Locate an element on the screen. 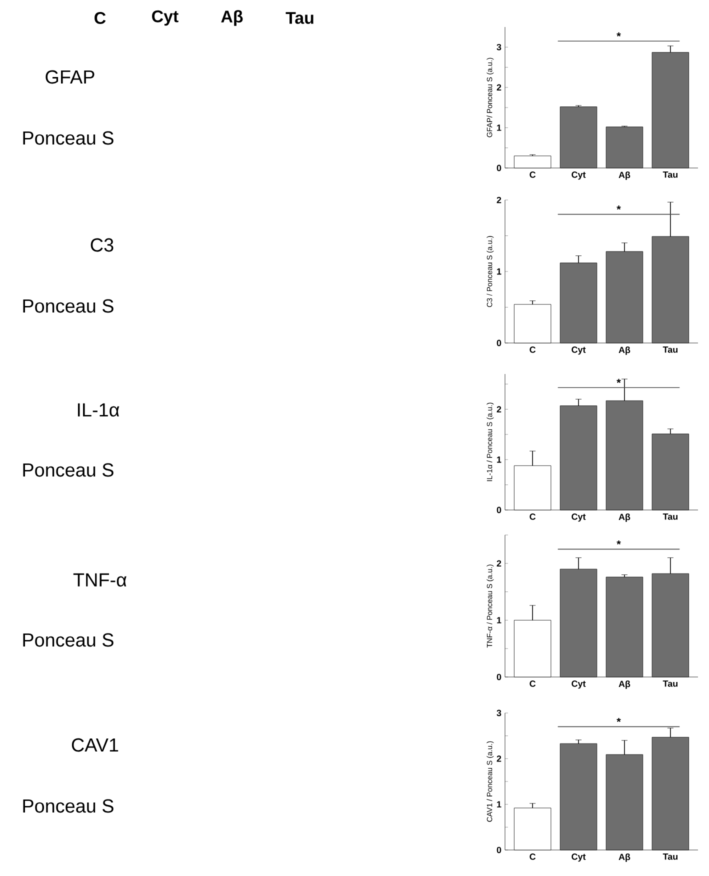 This screenshot has width=709, height=876. text: TNF-α is located at coordinates (99, 580).